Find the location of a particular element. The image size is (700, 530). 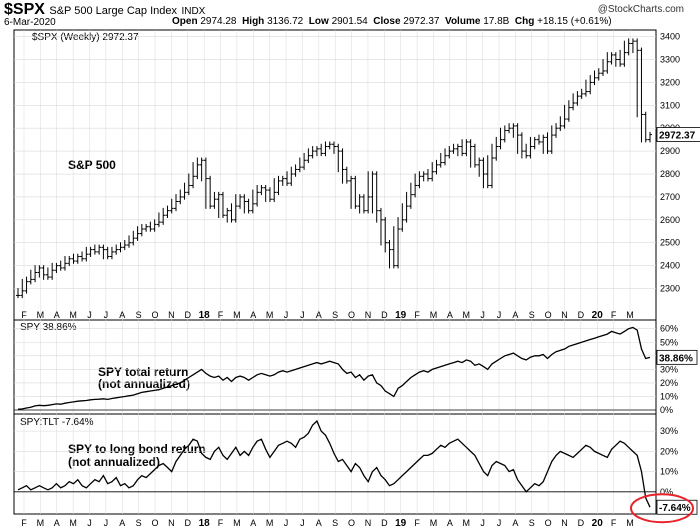

y-tick-label: 60% is located at coordinates (669, 329).